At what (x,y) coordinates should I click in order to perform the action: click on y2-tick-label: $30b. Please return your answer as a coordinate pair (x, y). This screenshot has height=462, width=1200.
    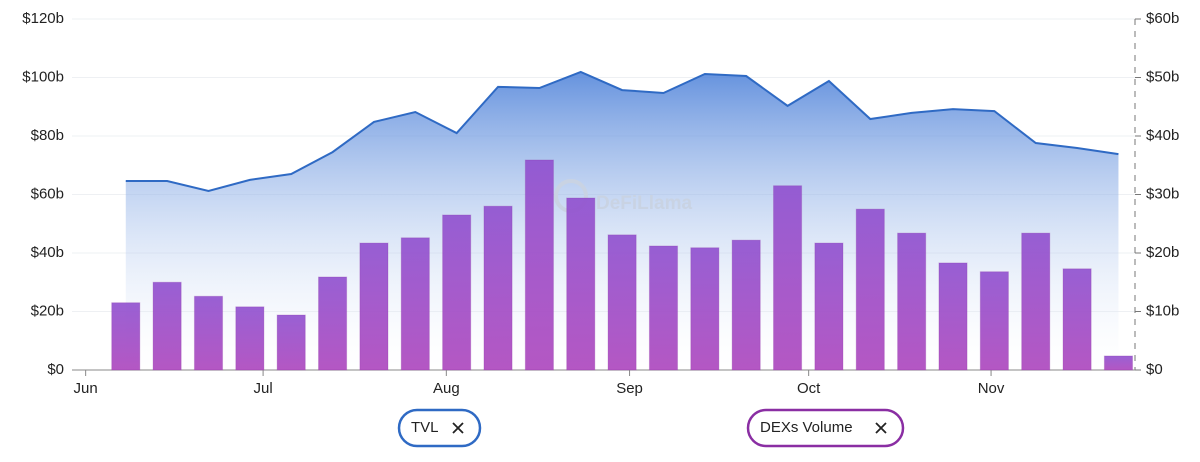
    Looking at the image, I should click on (1162, 193).